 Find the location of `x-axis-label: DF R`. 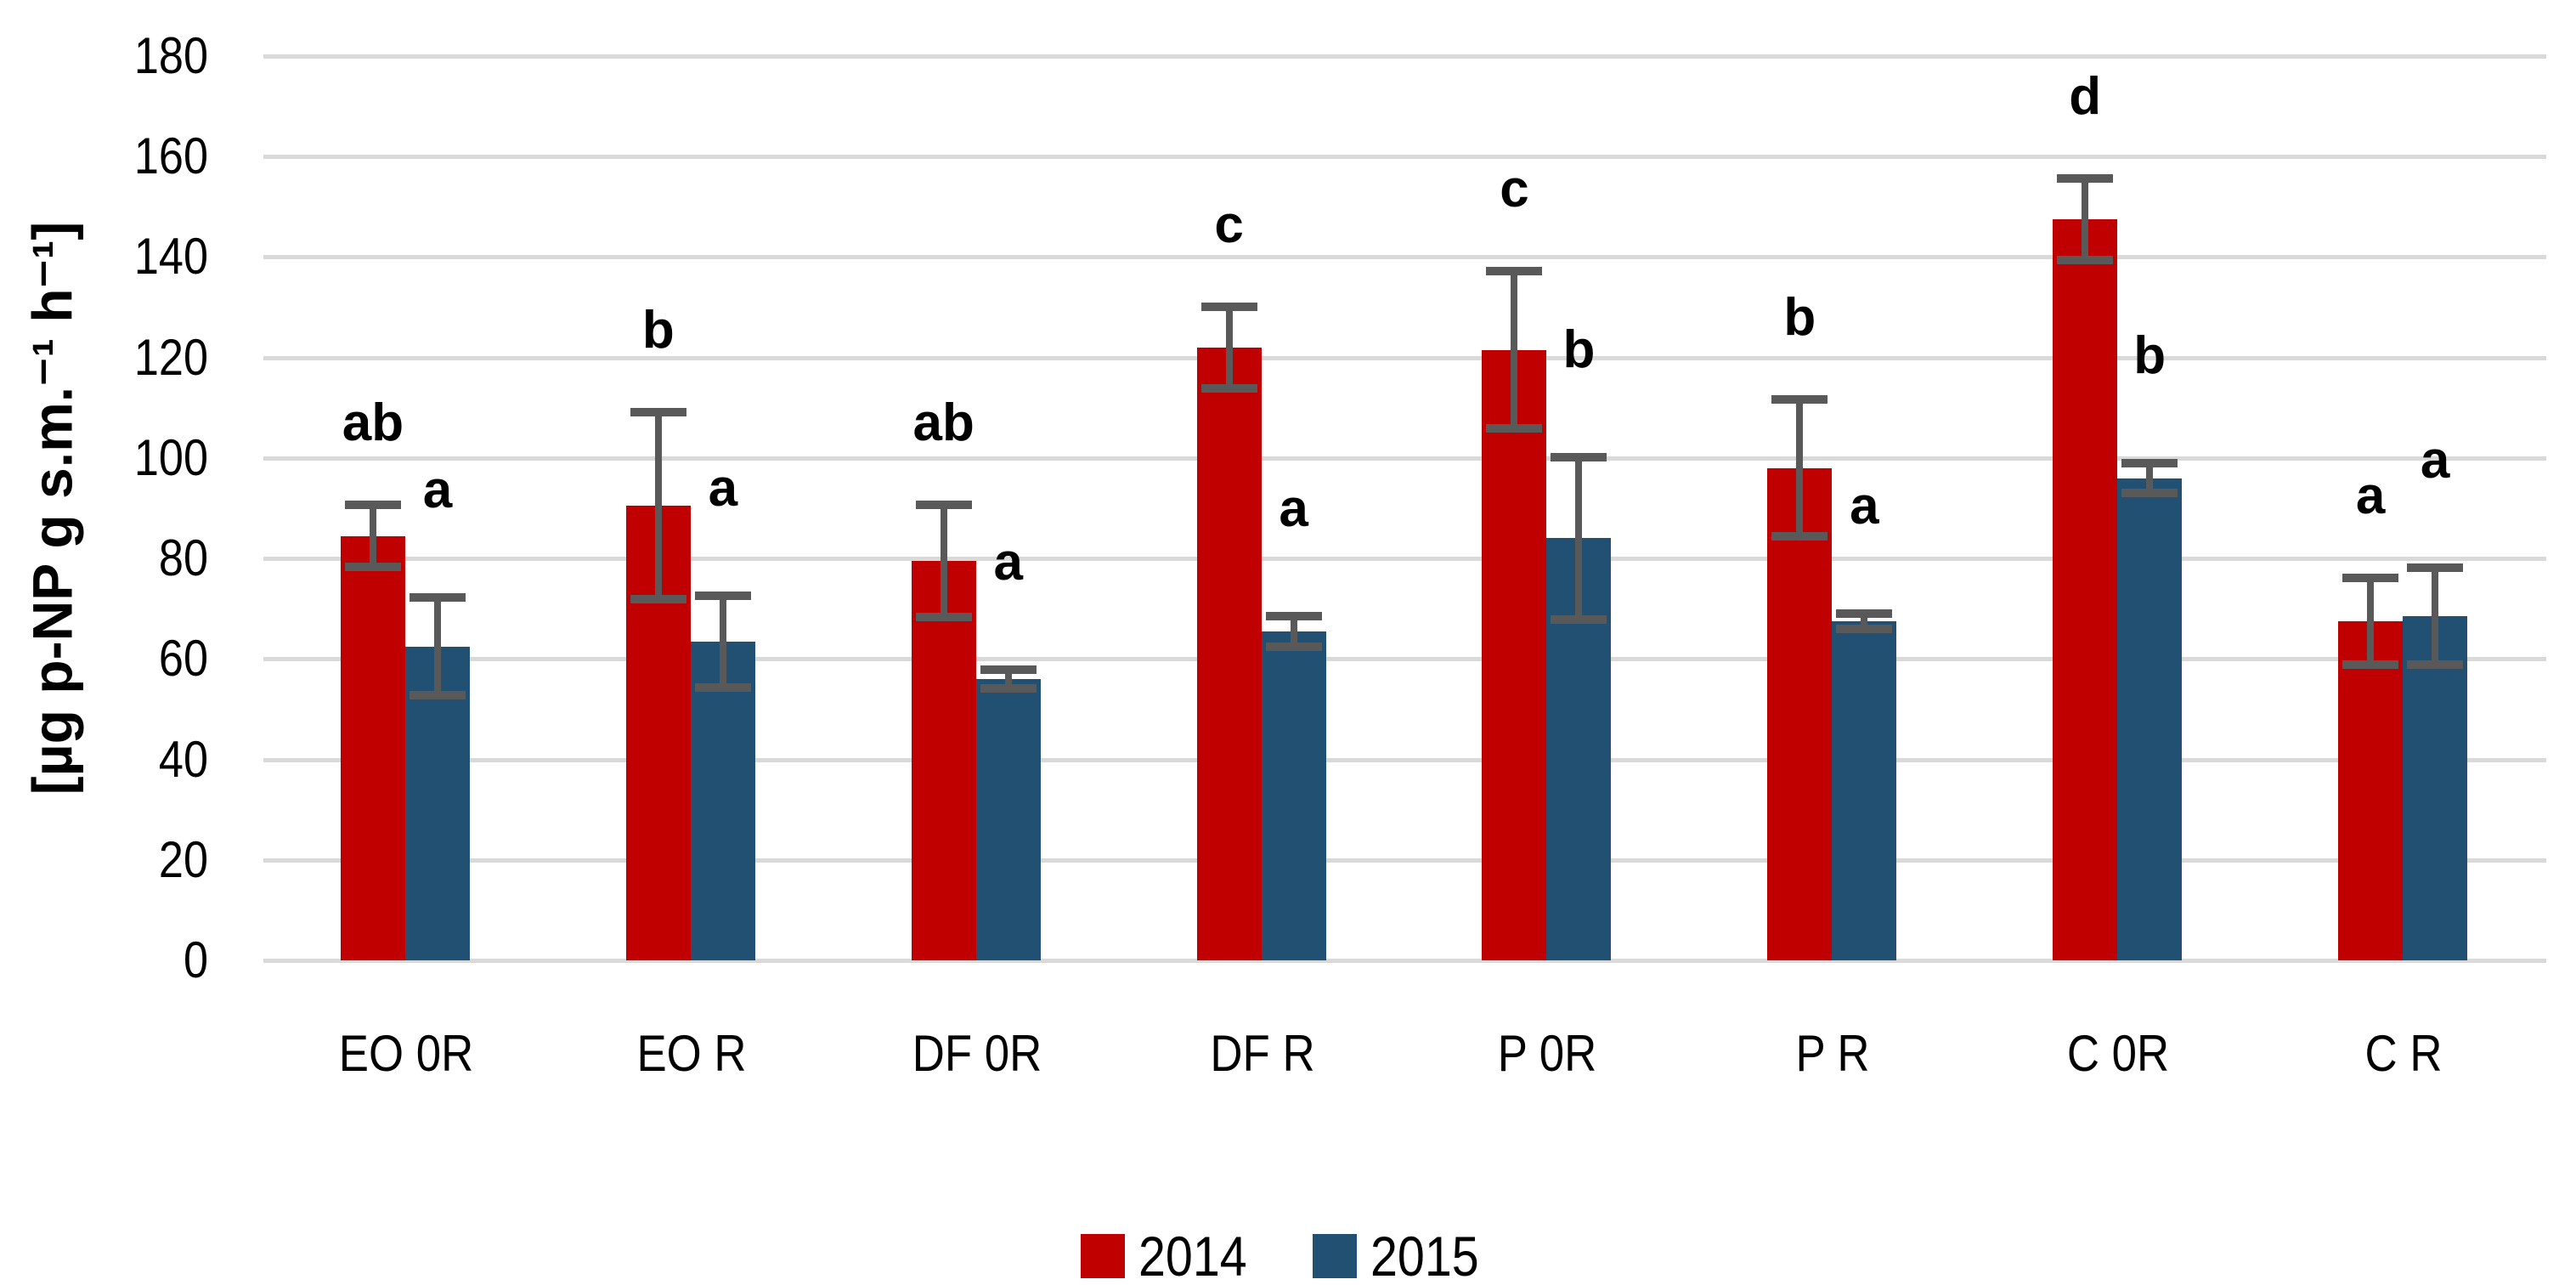

x-axis-label: DF R is located at coordinates (1262, 1053).